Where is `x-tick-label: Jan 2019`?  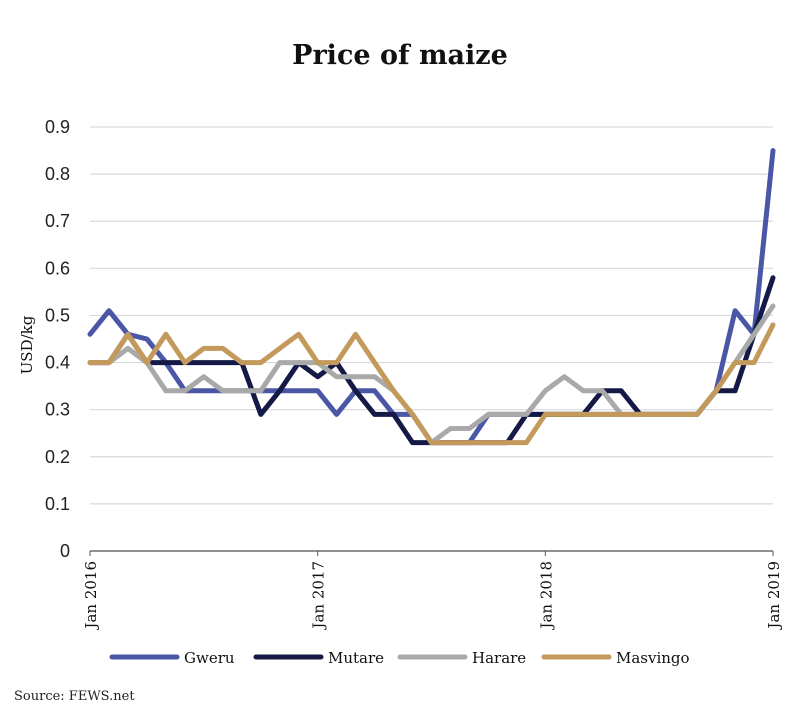 x-tick-label: Jan 2019 is located at coordinates (774, 596).